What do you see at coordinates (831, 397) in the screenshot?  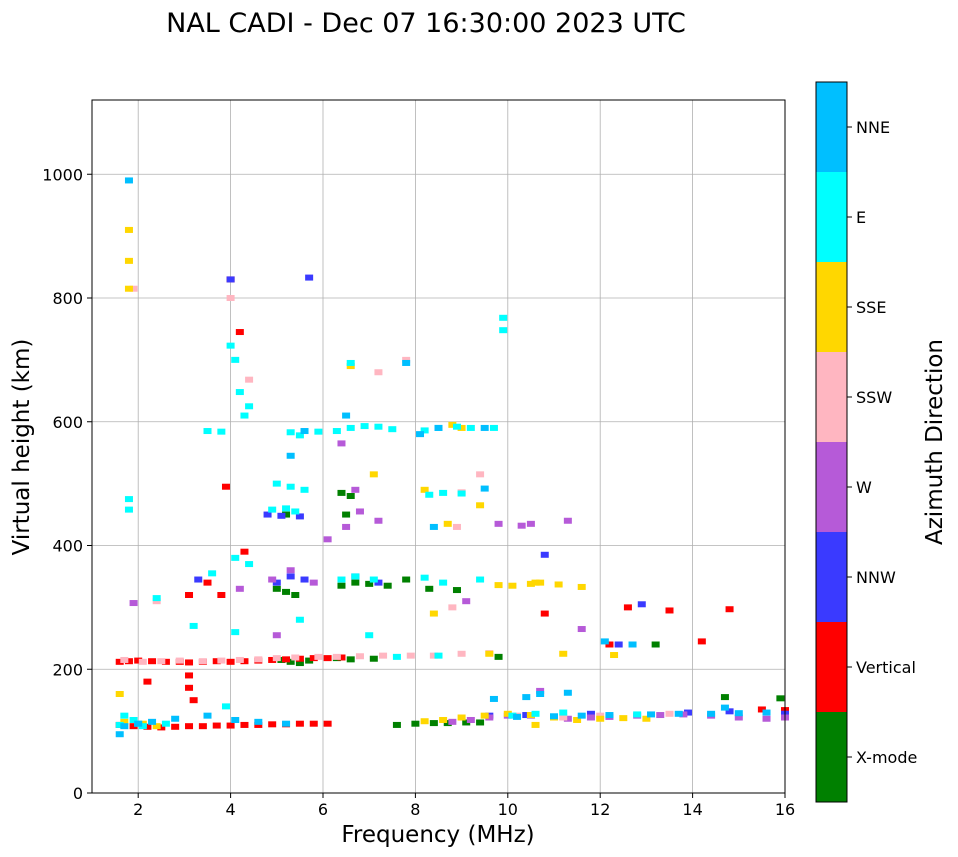 I see `colorbar-segment-ssw` at bounding box center [831, 397].